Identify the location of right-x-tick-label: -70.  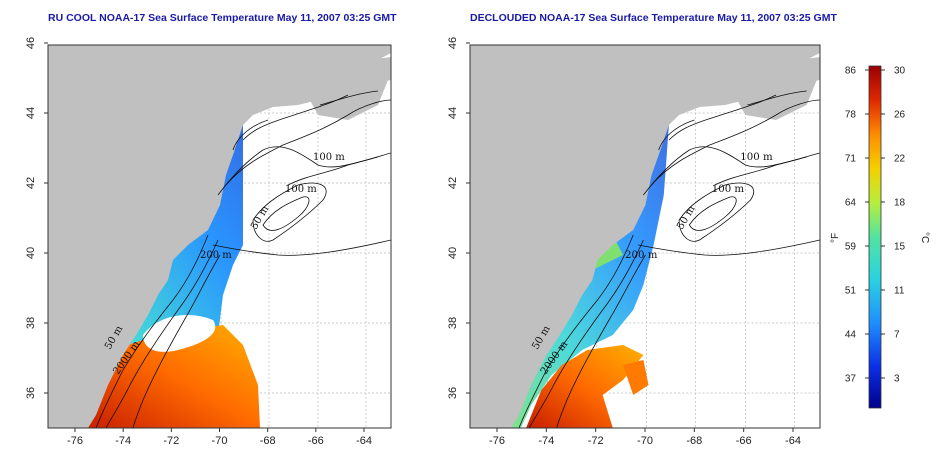
(645, 441).